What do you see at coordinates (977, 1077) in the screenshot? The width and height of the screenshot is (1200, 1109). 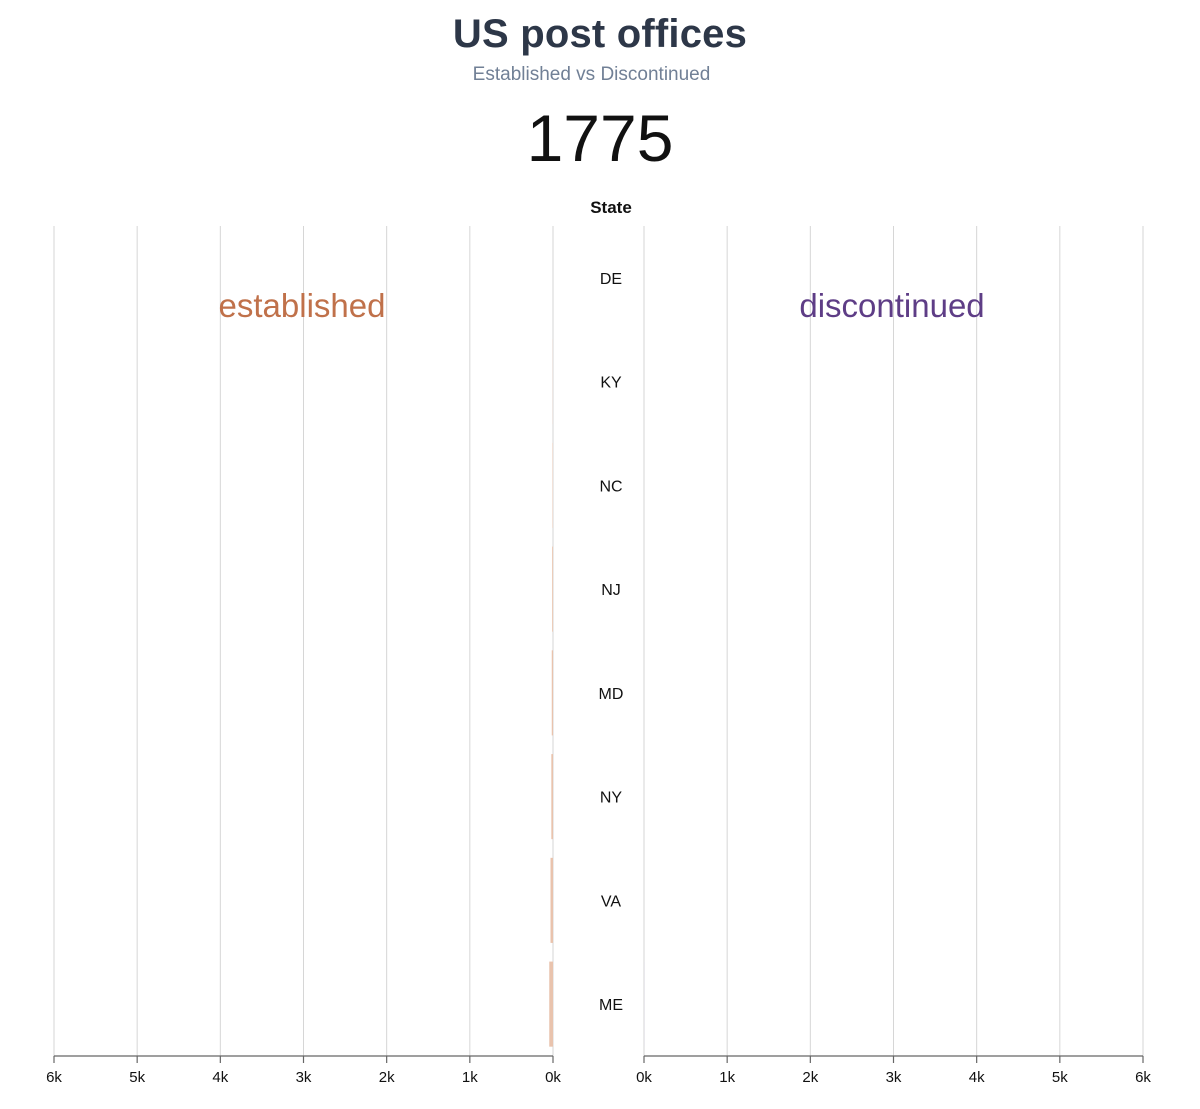 I see `tick-label-discontinued-4k: 4k` at bounding box center [977, 1077].